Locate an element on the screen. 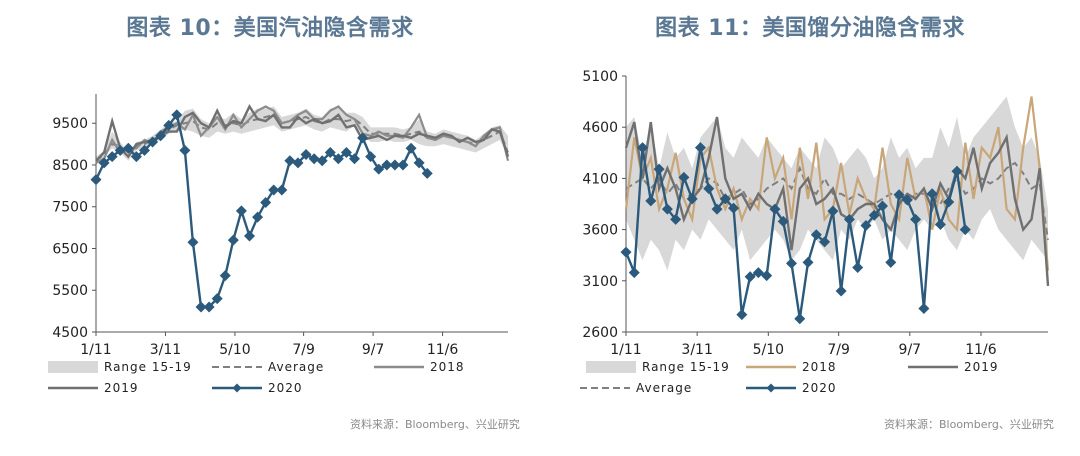 This screenshot has height=456, width=1080. chart-title: 图表 11：美国馏分油隐含需求 is located at coordinates (810, 28).